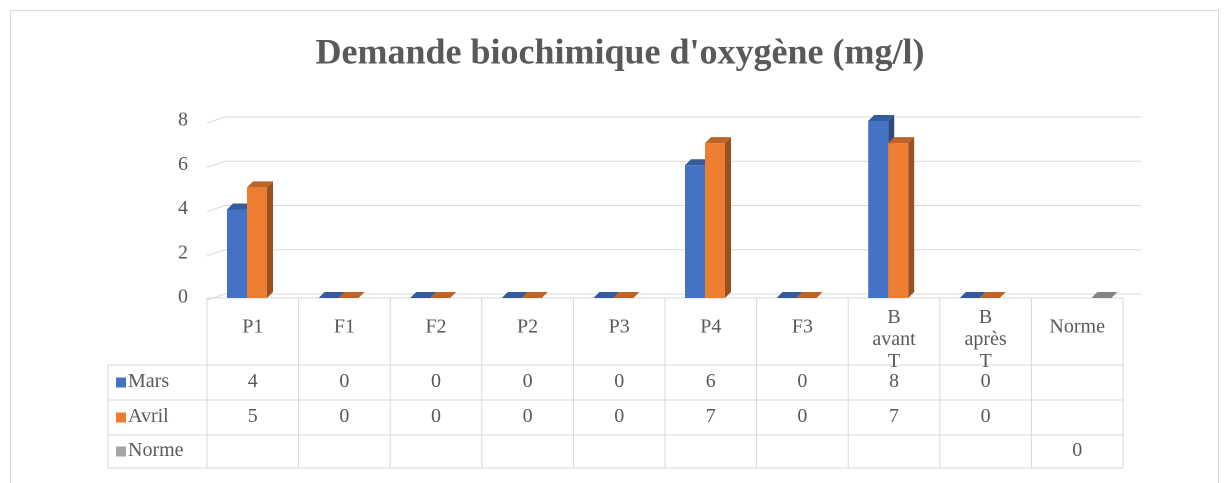 This screenshot has height=483, width=1229. I want to click on table-value: 5, so click(253, 416).